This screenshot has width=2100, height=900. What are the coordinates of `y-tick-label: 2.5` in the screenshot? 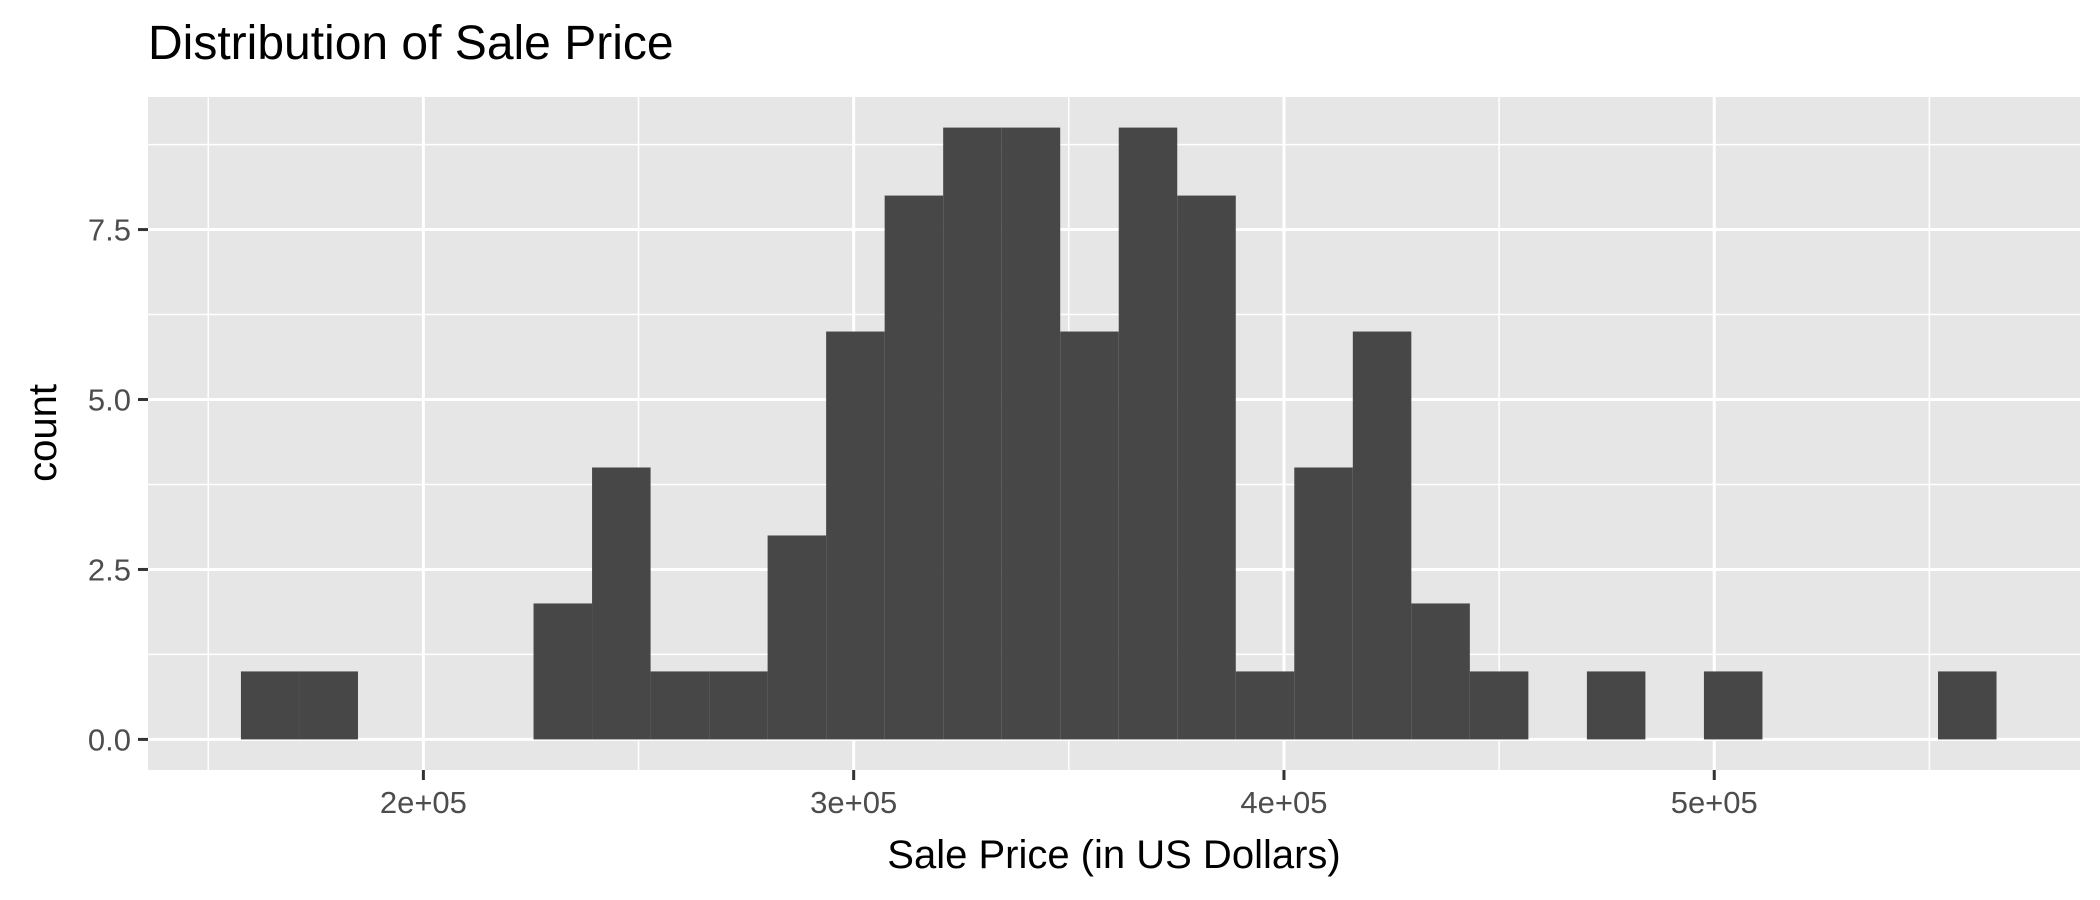 It's located at (109, 569).